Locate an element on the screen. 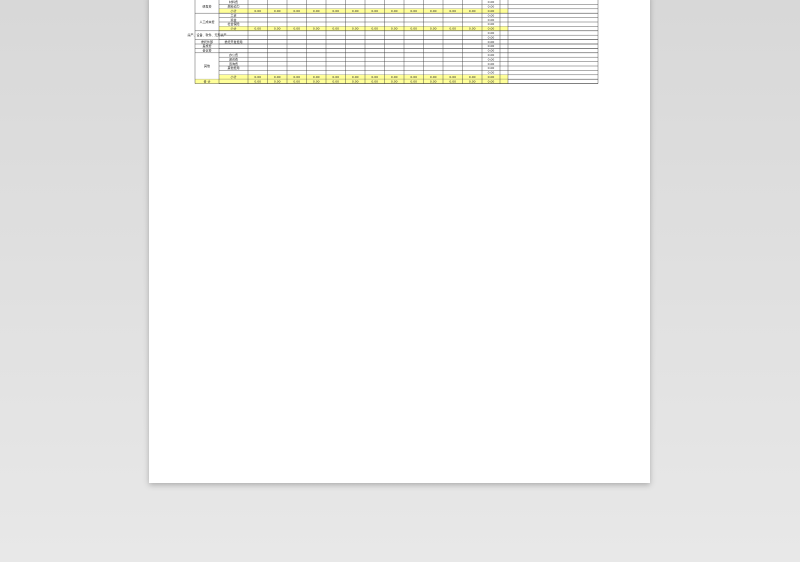  row-label: 其他费用 is located at coordinates (233, 67).